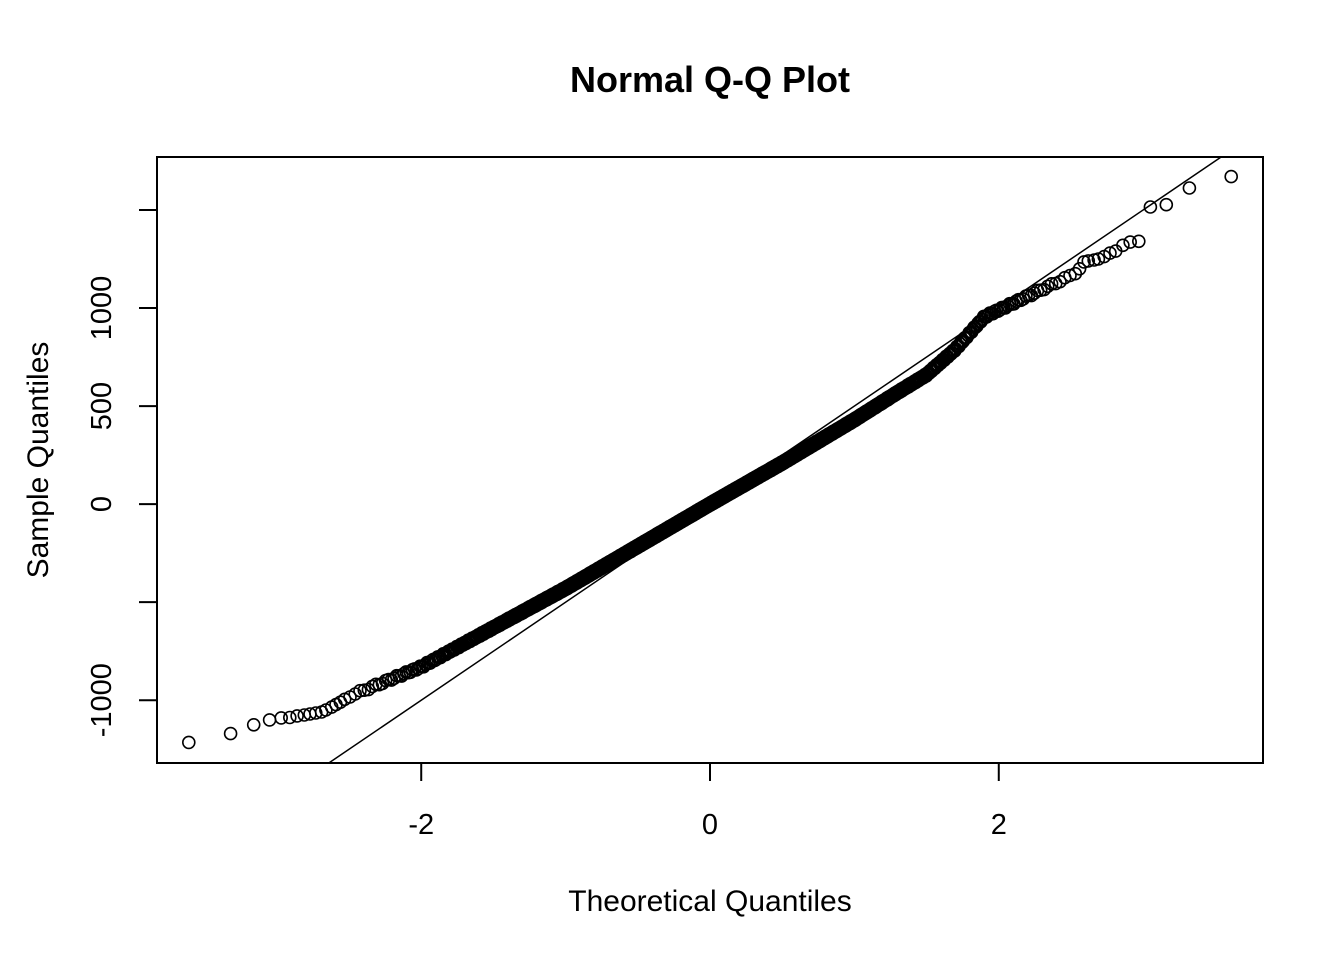  What do you see at coordinates (709, 901) in the screenshot?
I see `x-axis-label: Theoretical Quantiles` at bounding box center [709, 901].